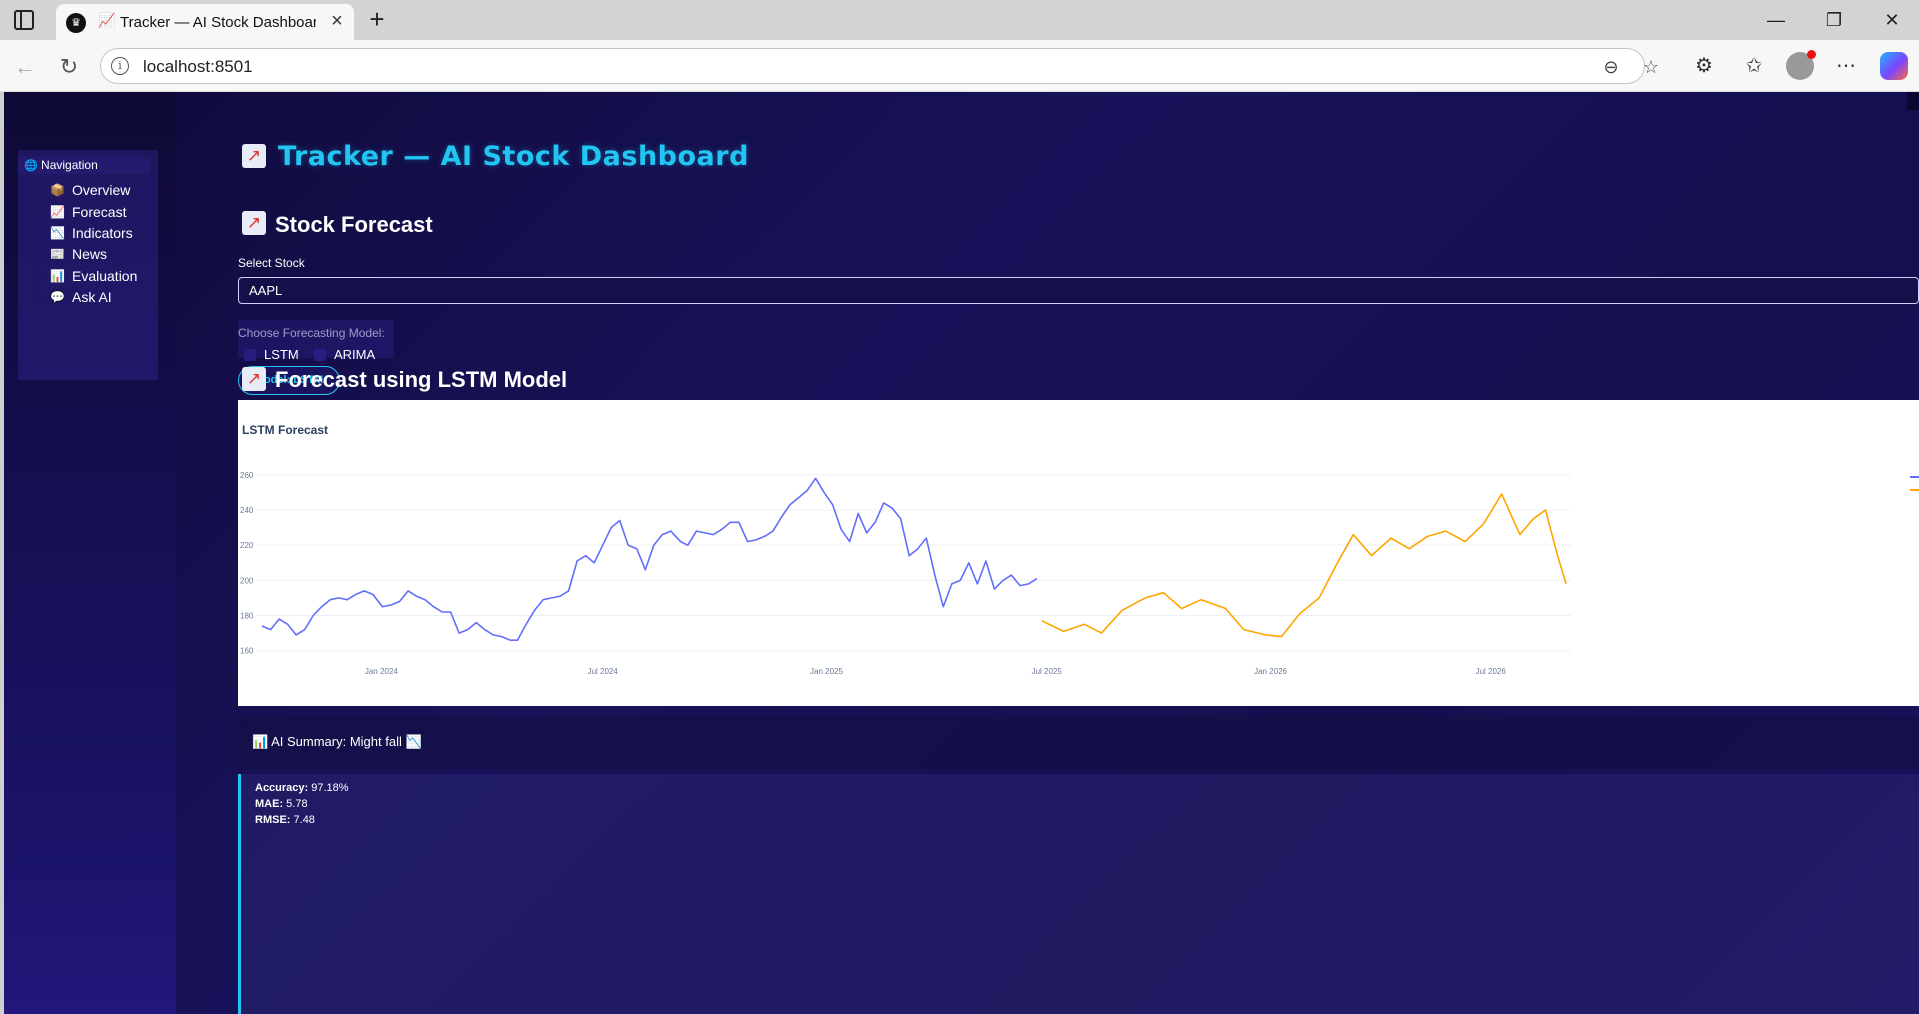 This screenshot has width=1919, height=1014. I want to click on back-arrow-icon: ←, so click(25, 66).